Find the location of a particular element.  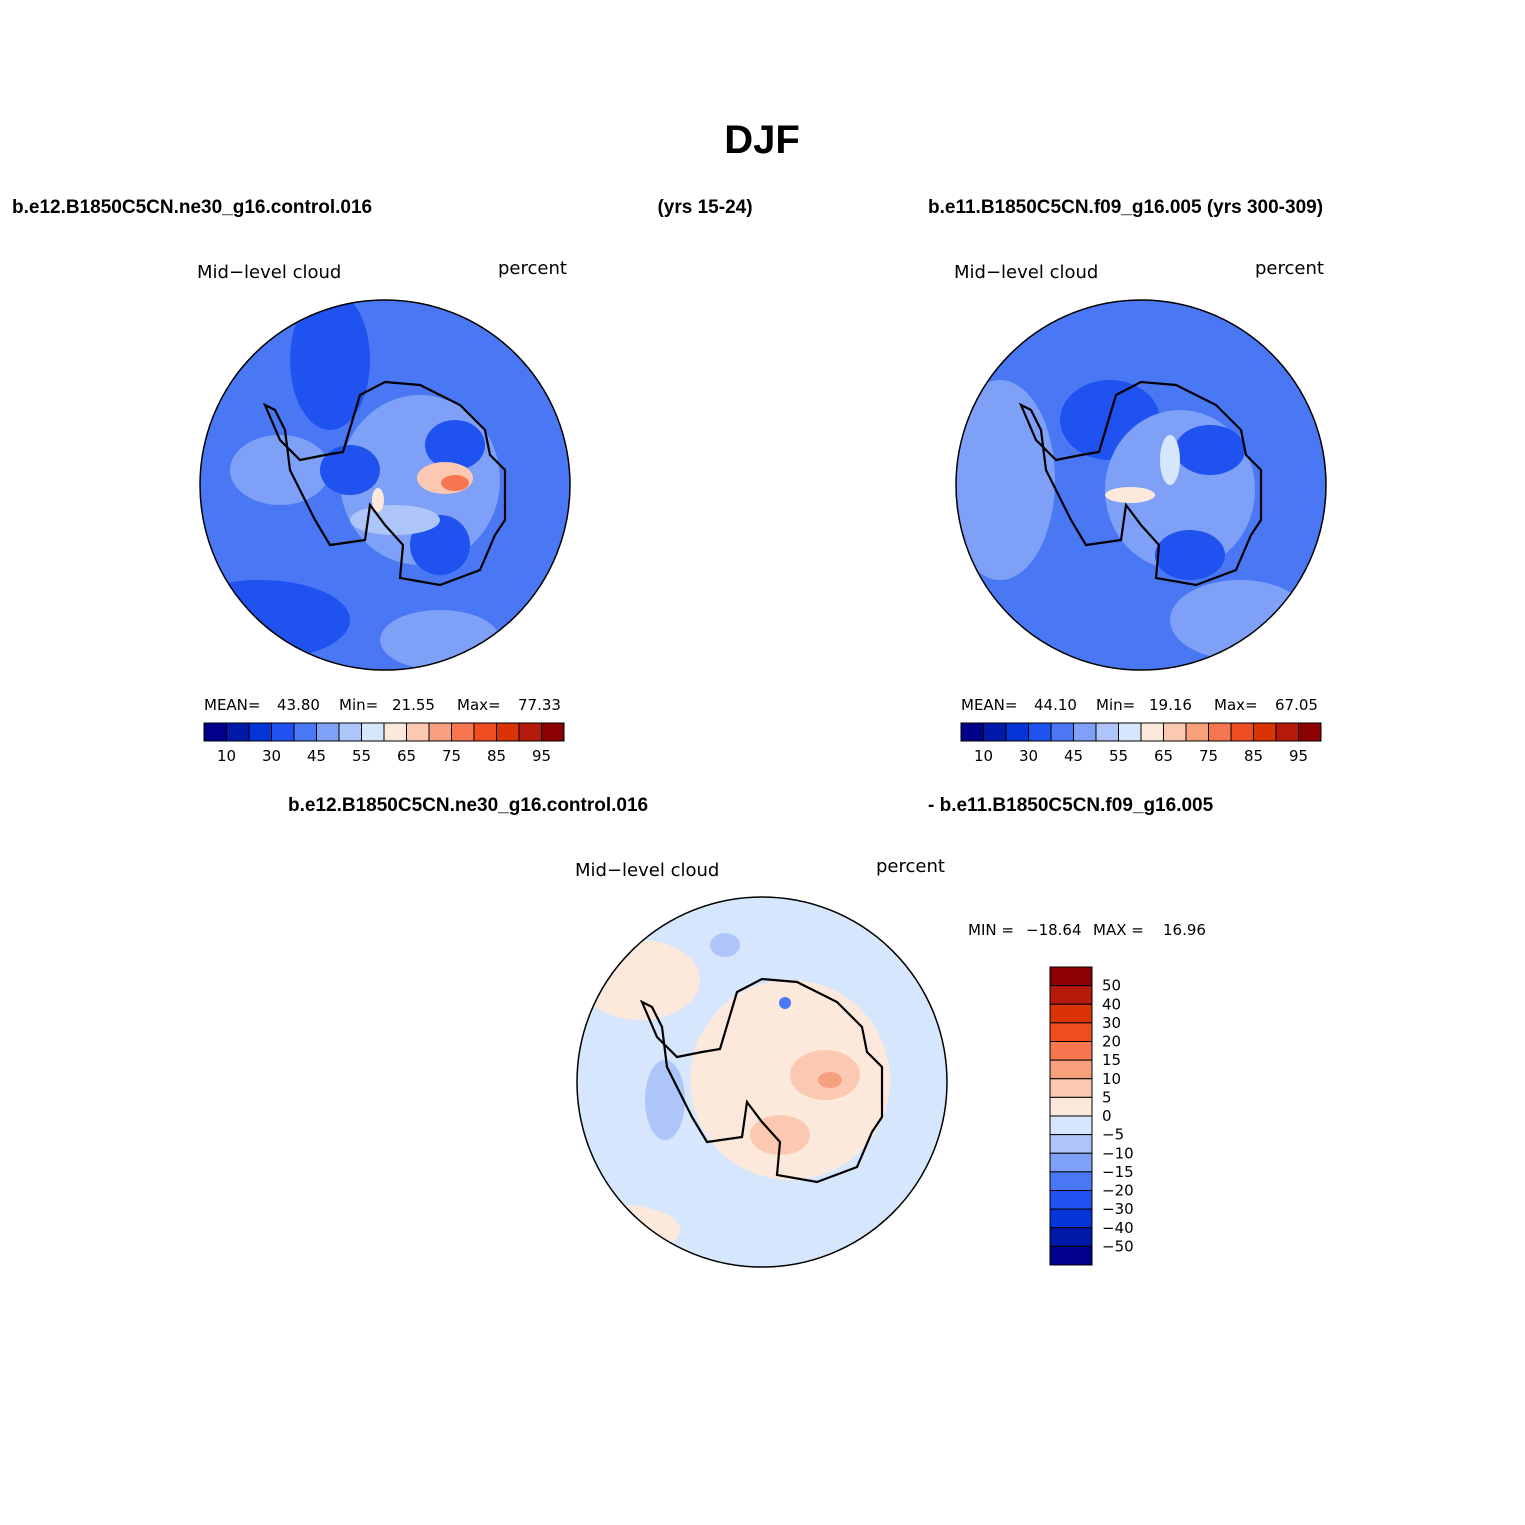

stat-text: 44.10 is located at coordinates (1055, 705).